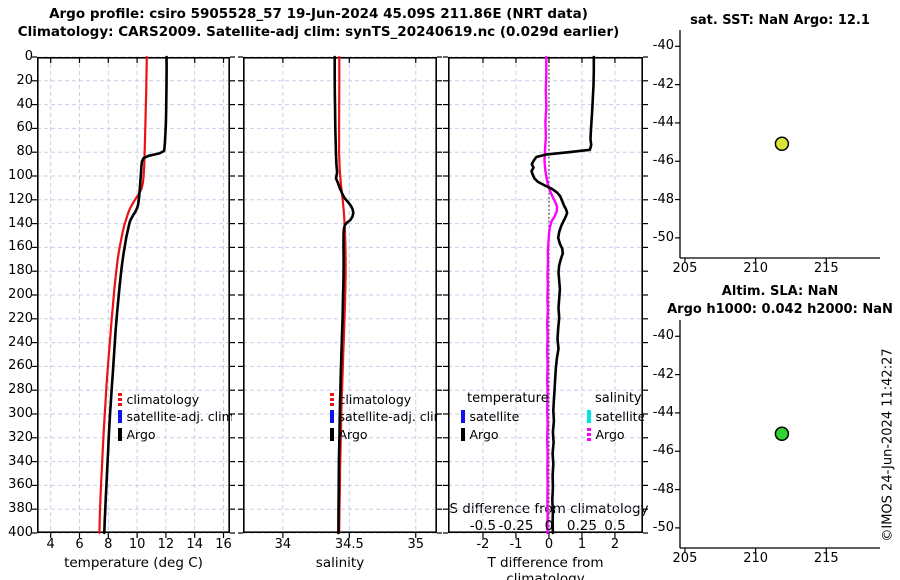  Describe the element at coordinates (20, 413) in the screenshot. I see `depth-tick-label: 300` at that location.